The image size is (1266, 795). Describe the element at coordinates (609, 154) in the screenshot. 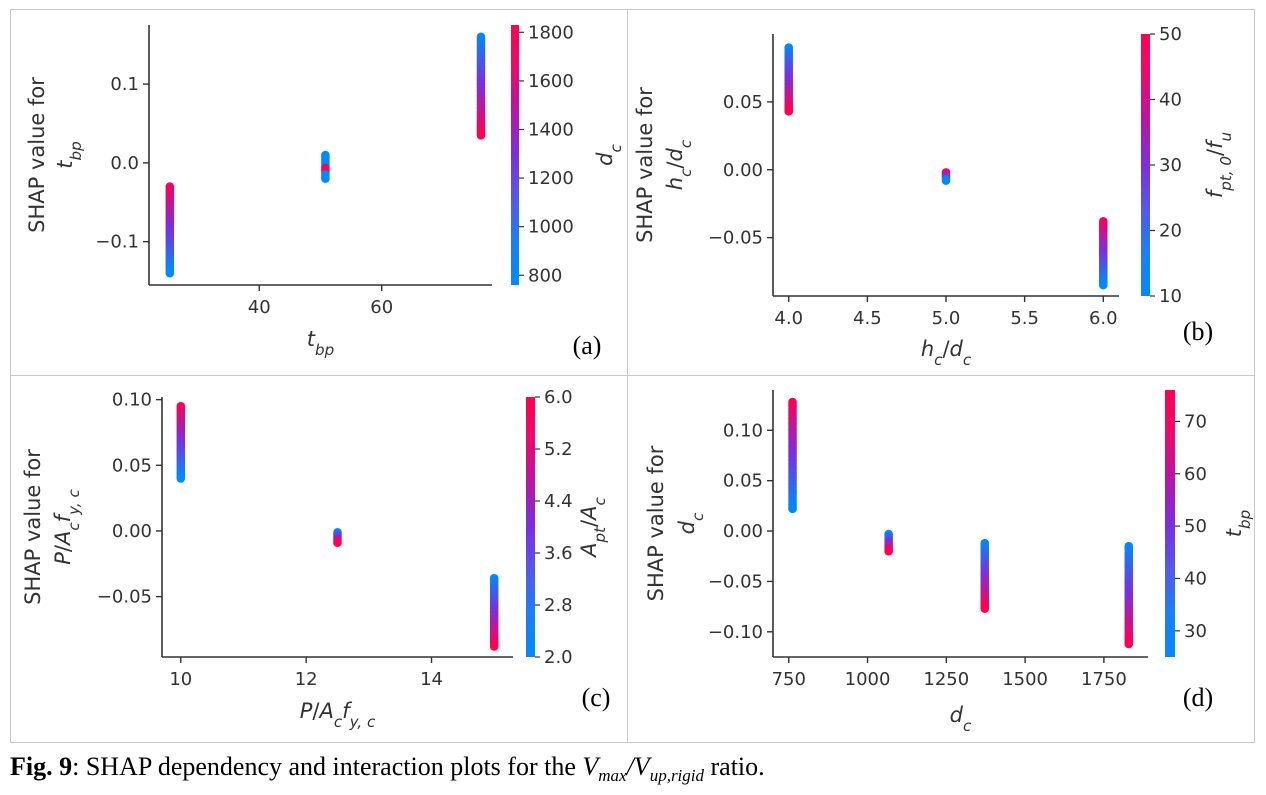

I see `colorbar-label: dc` at that location.